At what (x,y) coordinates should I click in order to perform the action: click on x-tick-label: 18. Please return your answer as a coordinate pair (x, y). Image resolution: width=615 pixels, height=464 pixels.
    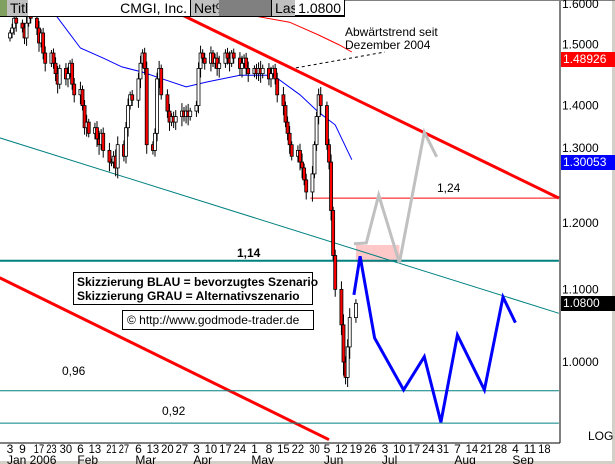
    Looking at the image, I should click on (544, 449).